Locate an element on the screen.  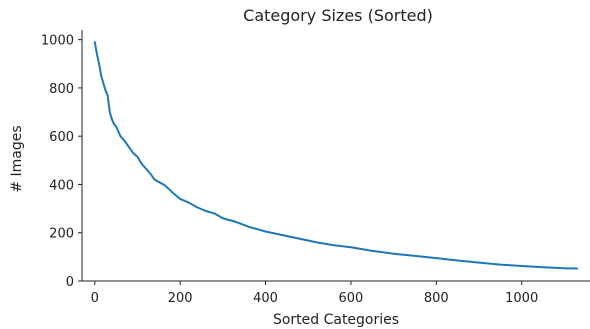
chart-title: Category Sizes (Sorted) is located at coordinates (338, 15).